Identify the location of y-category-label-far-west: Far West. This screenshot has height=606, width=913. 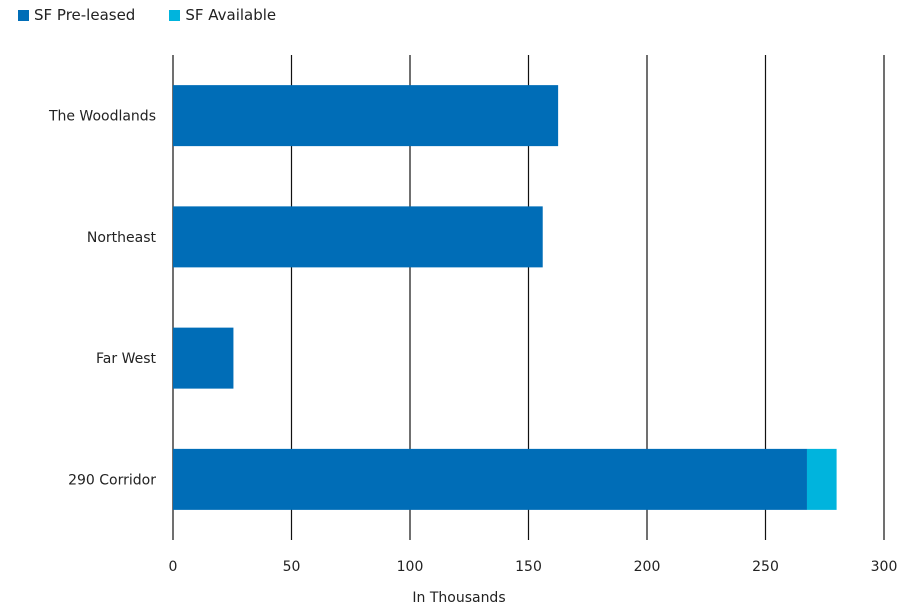
(126, 359).